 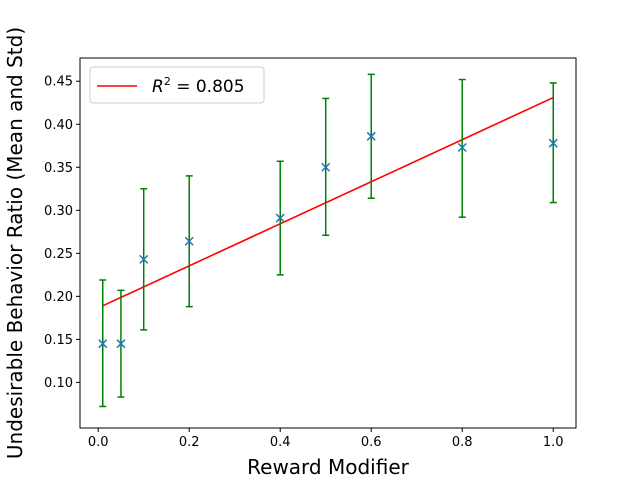 What do you see at coordinates (189, 442) in the screenshot?
I see `x-tick-label: 0.2` at bounding box center [189, 442].